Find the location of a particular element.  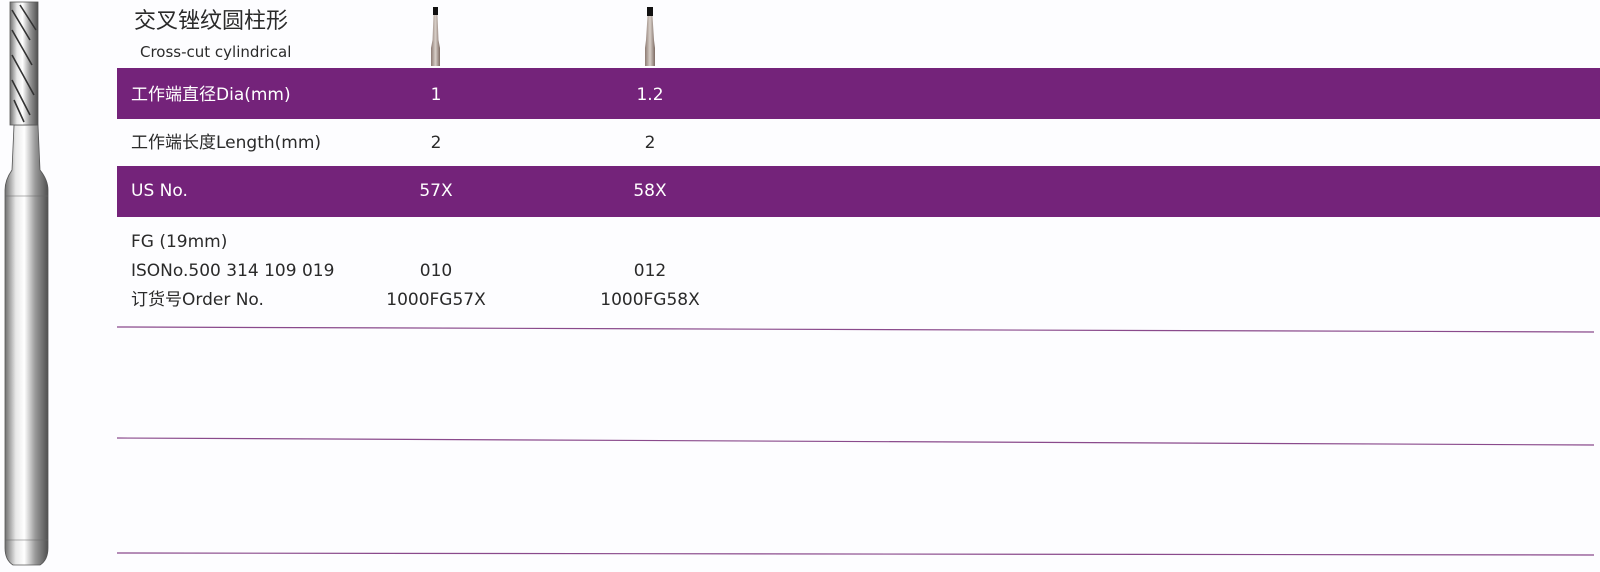

row-label: 订货号Order No. is located at coordinates (197, 300).